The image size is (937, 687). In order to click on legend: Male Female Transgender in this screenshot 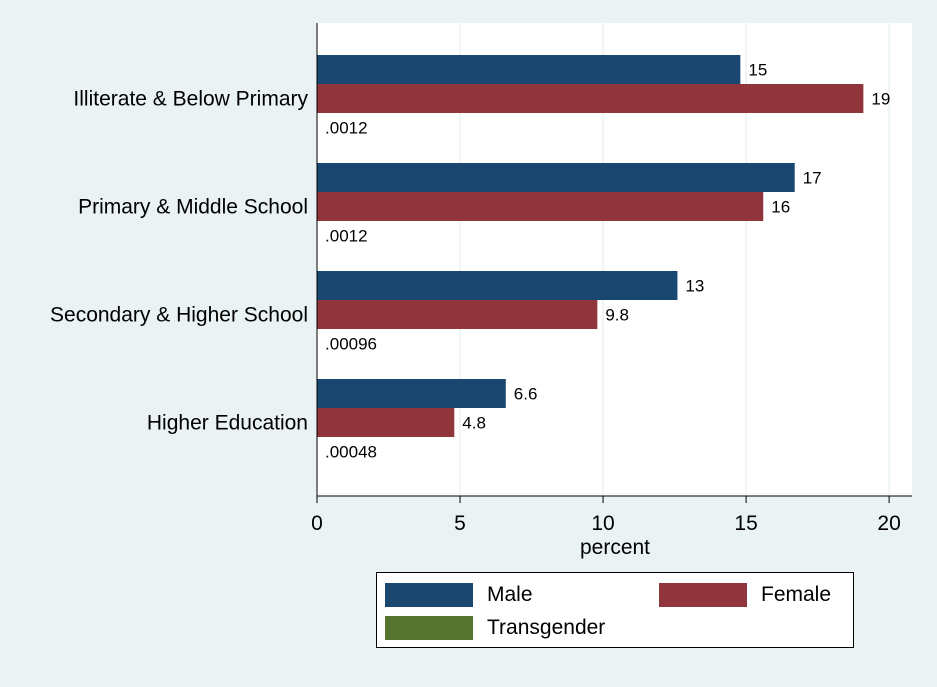, I will do `click(615, 610)`.